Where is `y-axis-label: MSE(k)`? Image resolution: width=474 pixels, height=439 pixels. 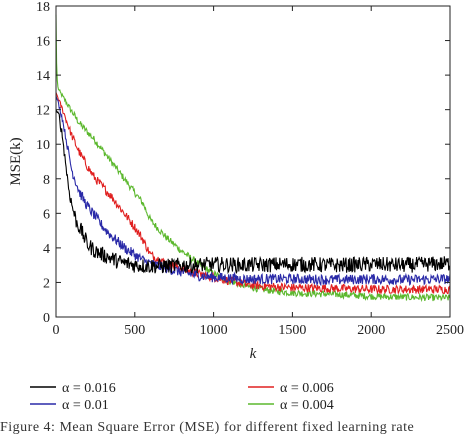
y-axis-label: MSE(k) is located at coordinates (16, 161).